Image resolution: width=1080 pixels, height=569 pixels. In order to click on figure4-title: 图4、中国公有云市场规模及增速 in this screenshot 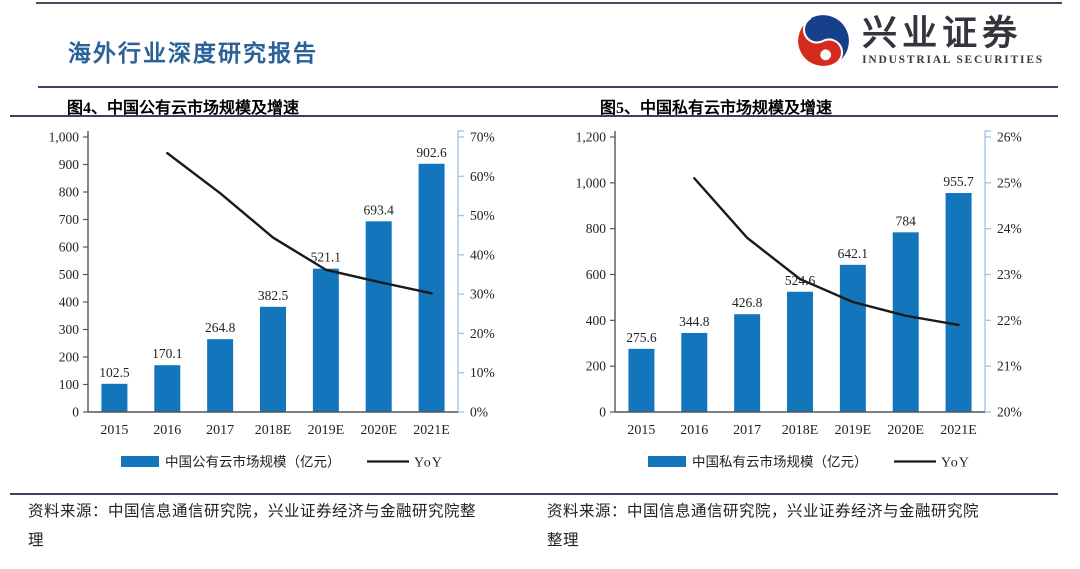, I will do `click(183, 108)`.